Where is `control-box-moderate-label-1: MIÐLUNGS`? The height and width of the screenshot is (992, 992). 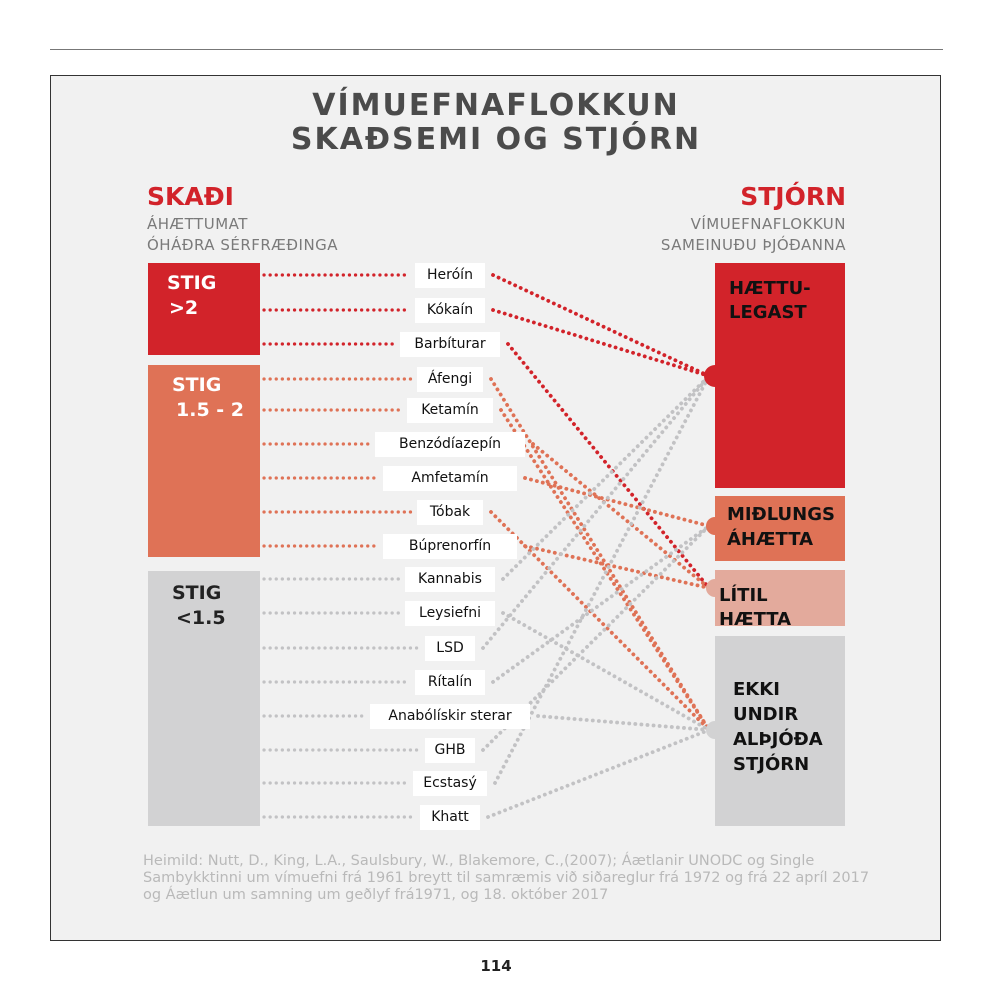
control-box-moderate-label-1: MIÐLUNGS is located at coordinates (781, 514).